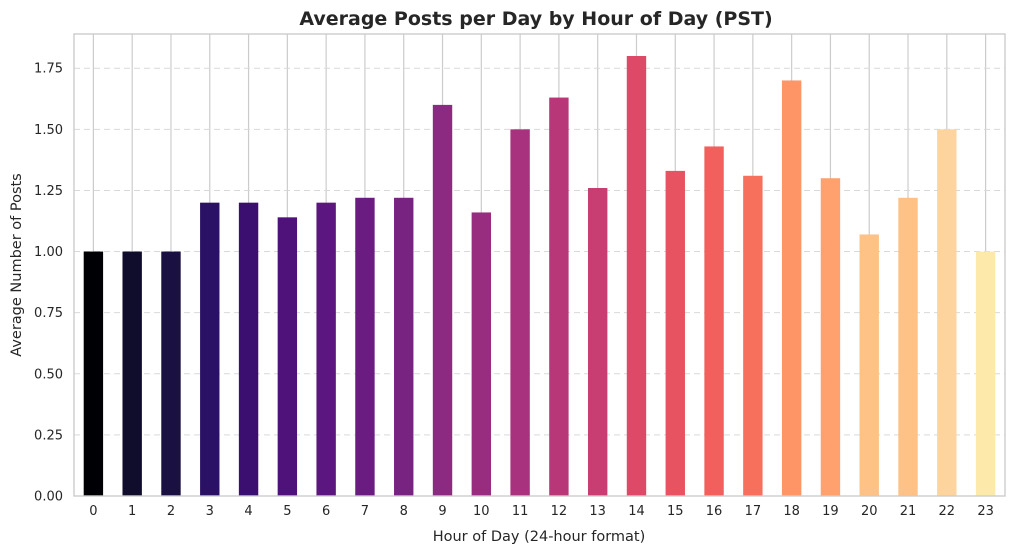  Describe the element at coordinates (714, 511) in the screenshot. I see `x-tick-label: 16` at that location.